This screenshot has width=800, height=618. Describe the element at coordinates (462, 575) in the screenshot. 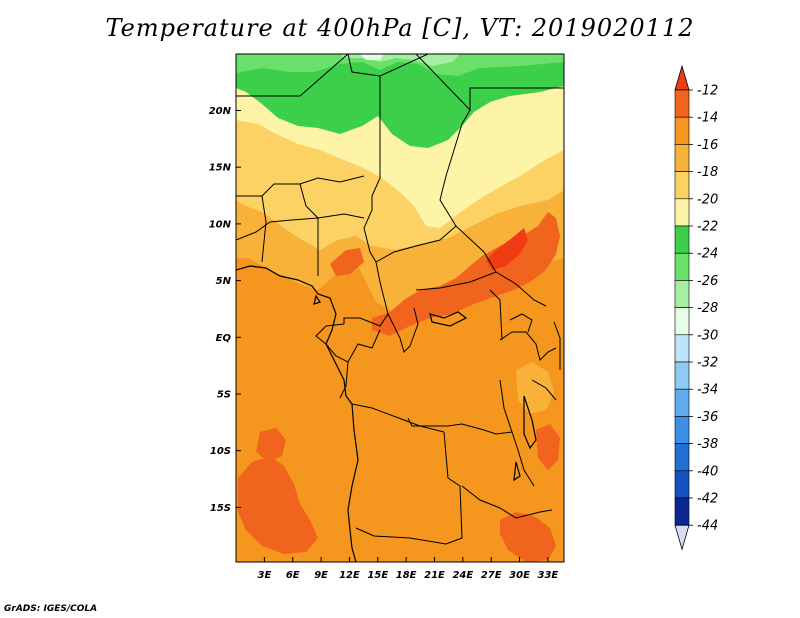

I see `lon-label: 24E` at that location.